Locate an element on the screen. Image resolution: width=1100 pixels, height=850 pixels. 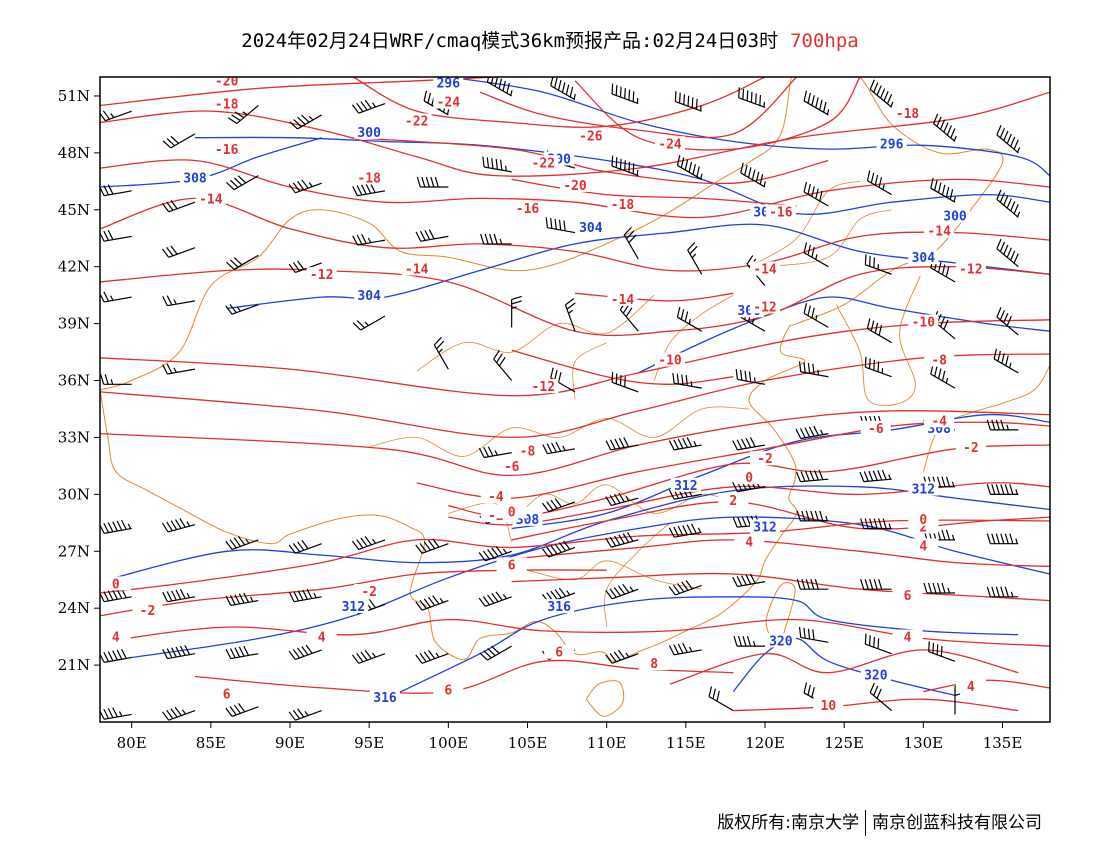
contour-label: 304 is located at coordinates (369, 296).